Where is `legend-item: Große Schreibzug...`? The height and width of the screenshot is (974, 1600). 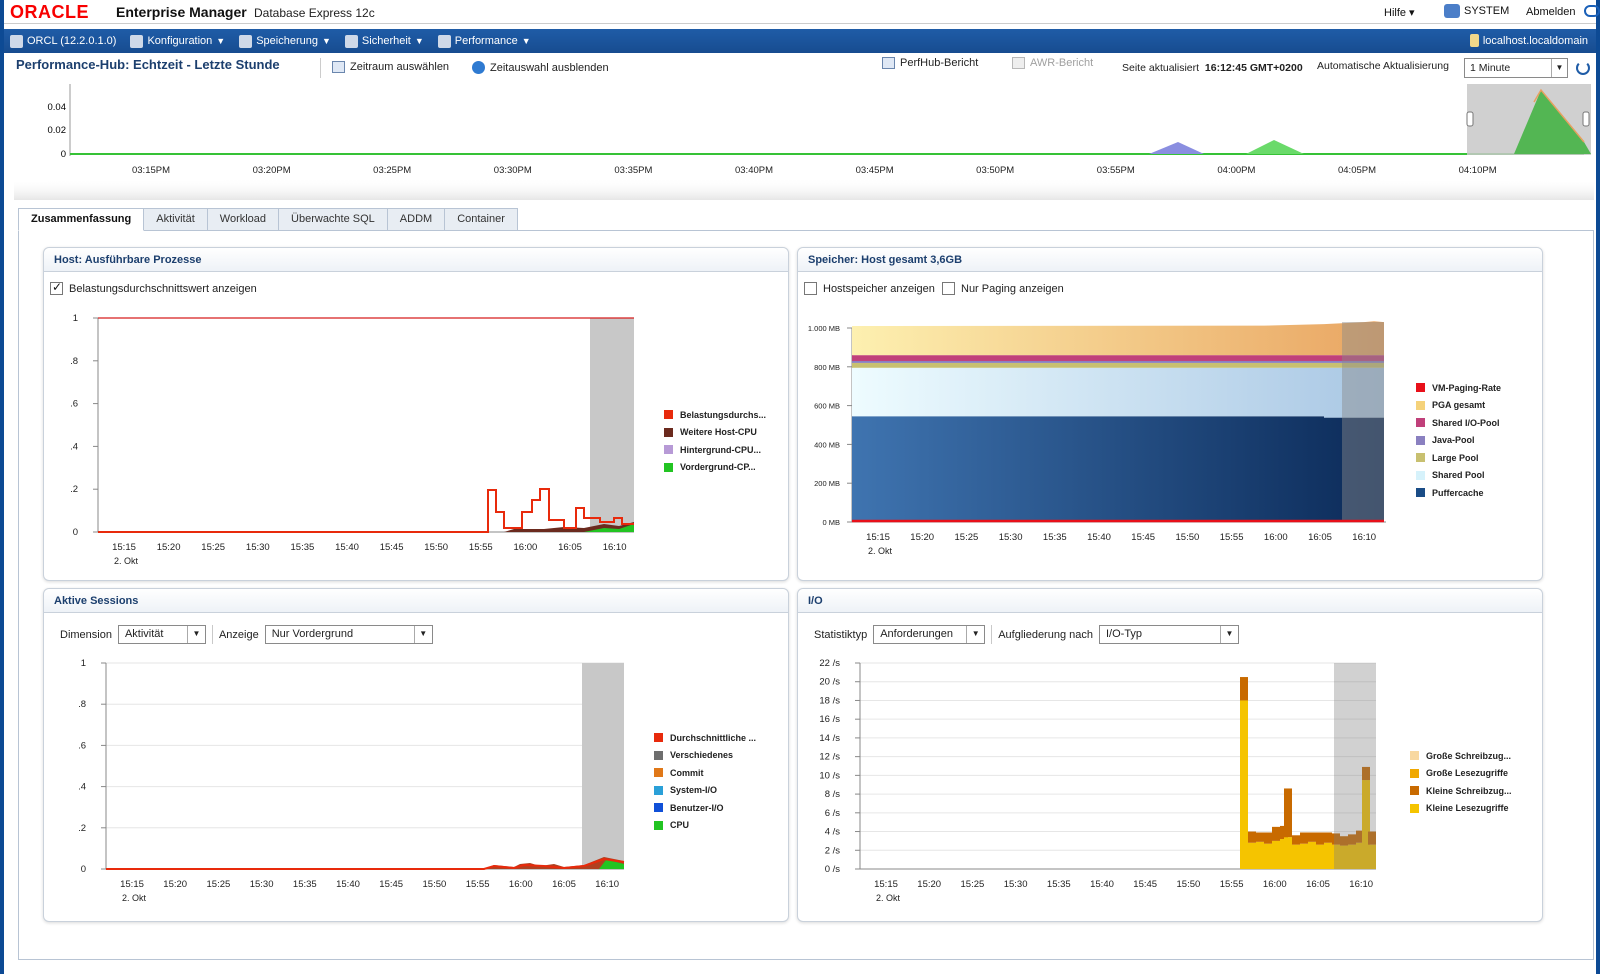
legend-item: Große Schreibzug... is located at coordinates (1461, 756).